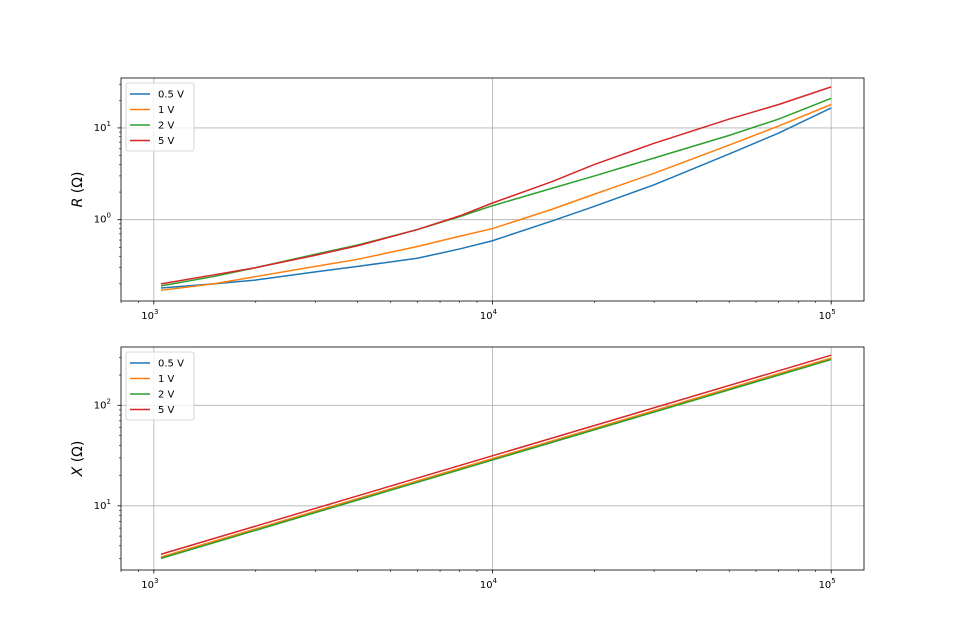 The image size is (960, 640). Describe the element at coordinates (78, 190) in the screenshot. I see `y-axis-label: R (Ω)` at that location.